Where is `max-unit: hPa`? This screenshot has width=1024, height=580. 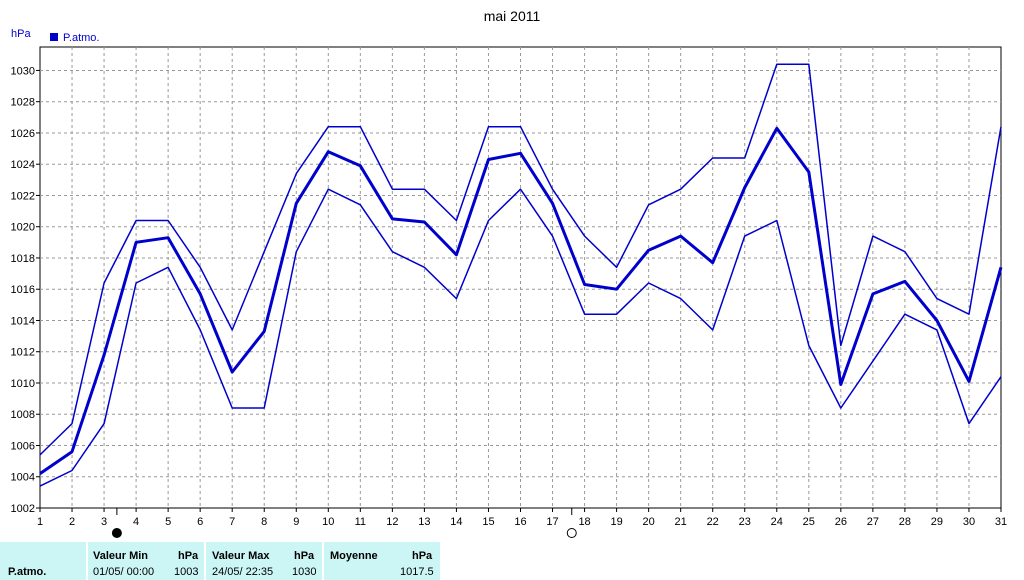
max-unit: hPa is located at coordinates (304, 556).